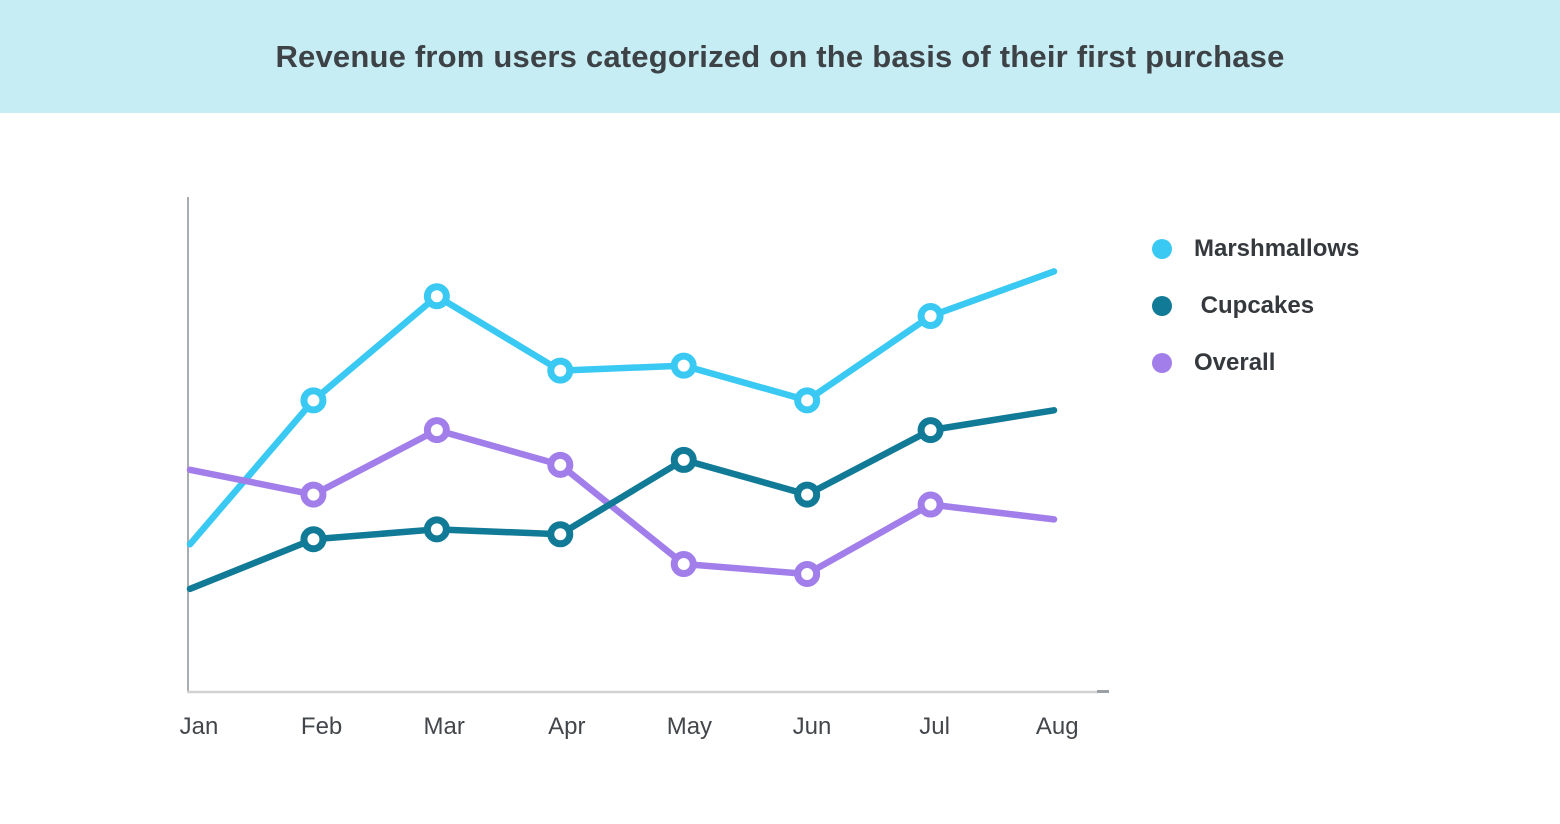  I want to click on data-point-cupcakes-mar, so click(436, 529).